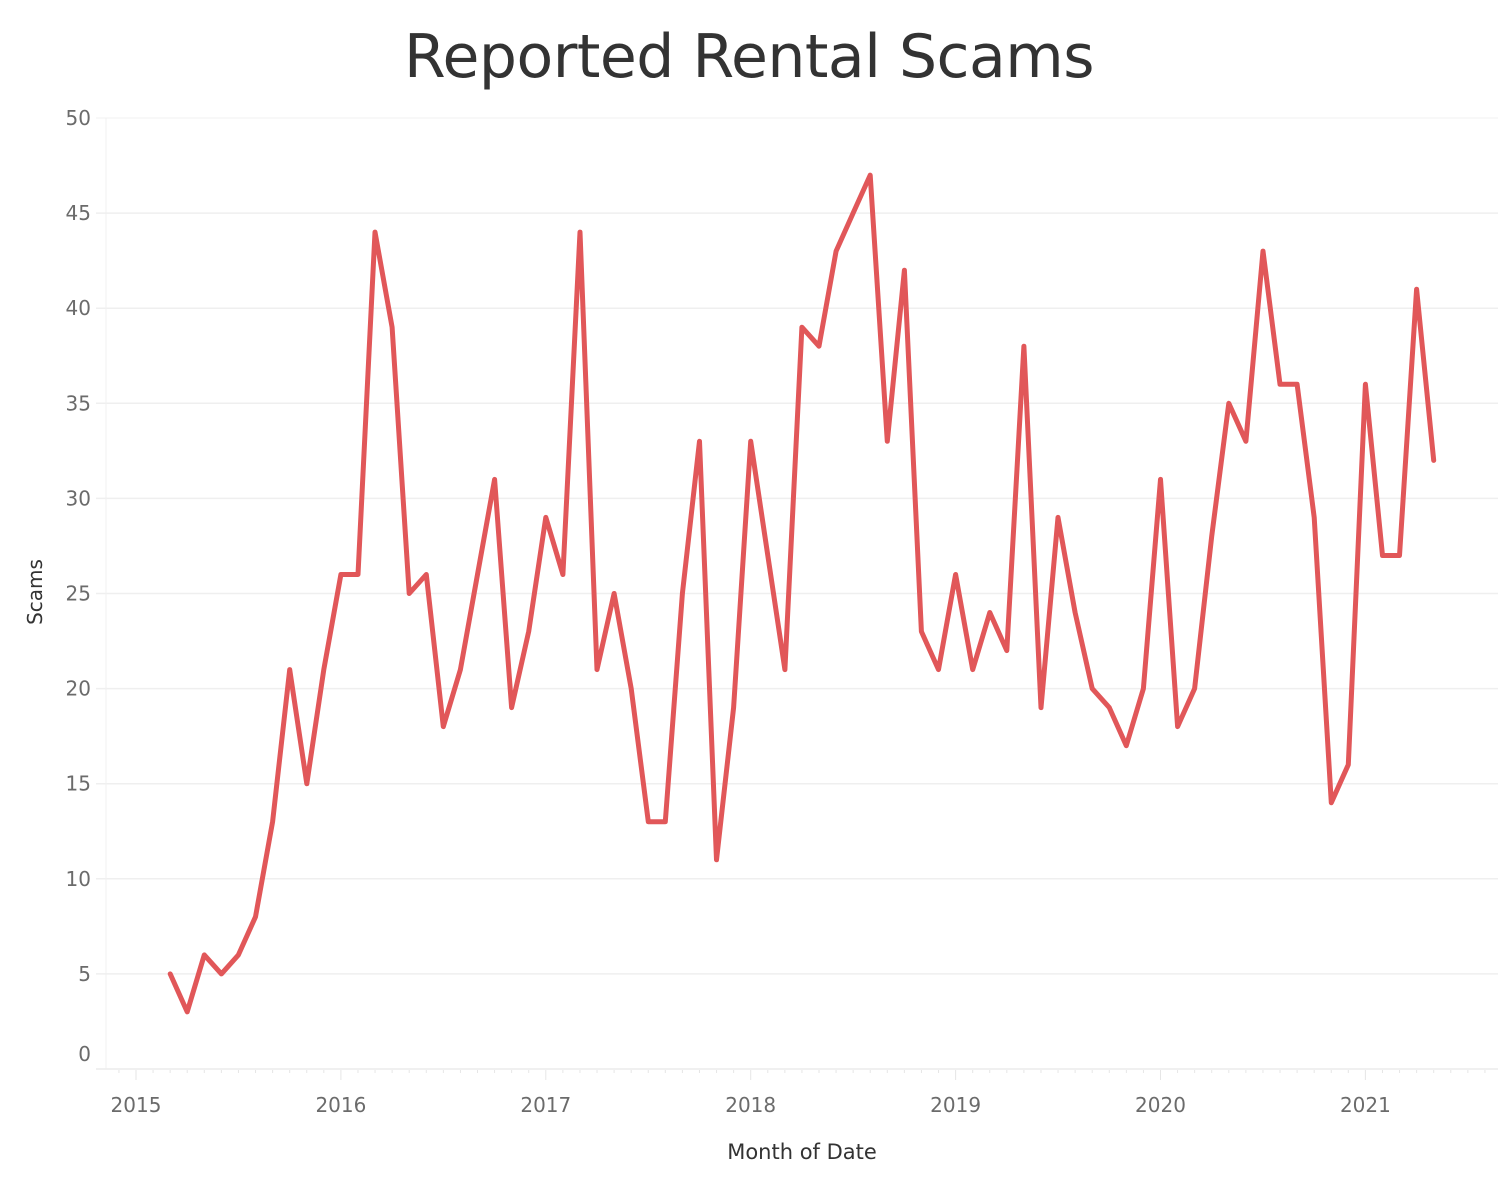 The width and height of the screenshot is (1498, 1184). Describe the element at coordinates (136, 1105) in the screenshot. I see `x-tick-label: 2015` at that location.